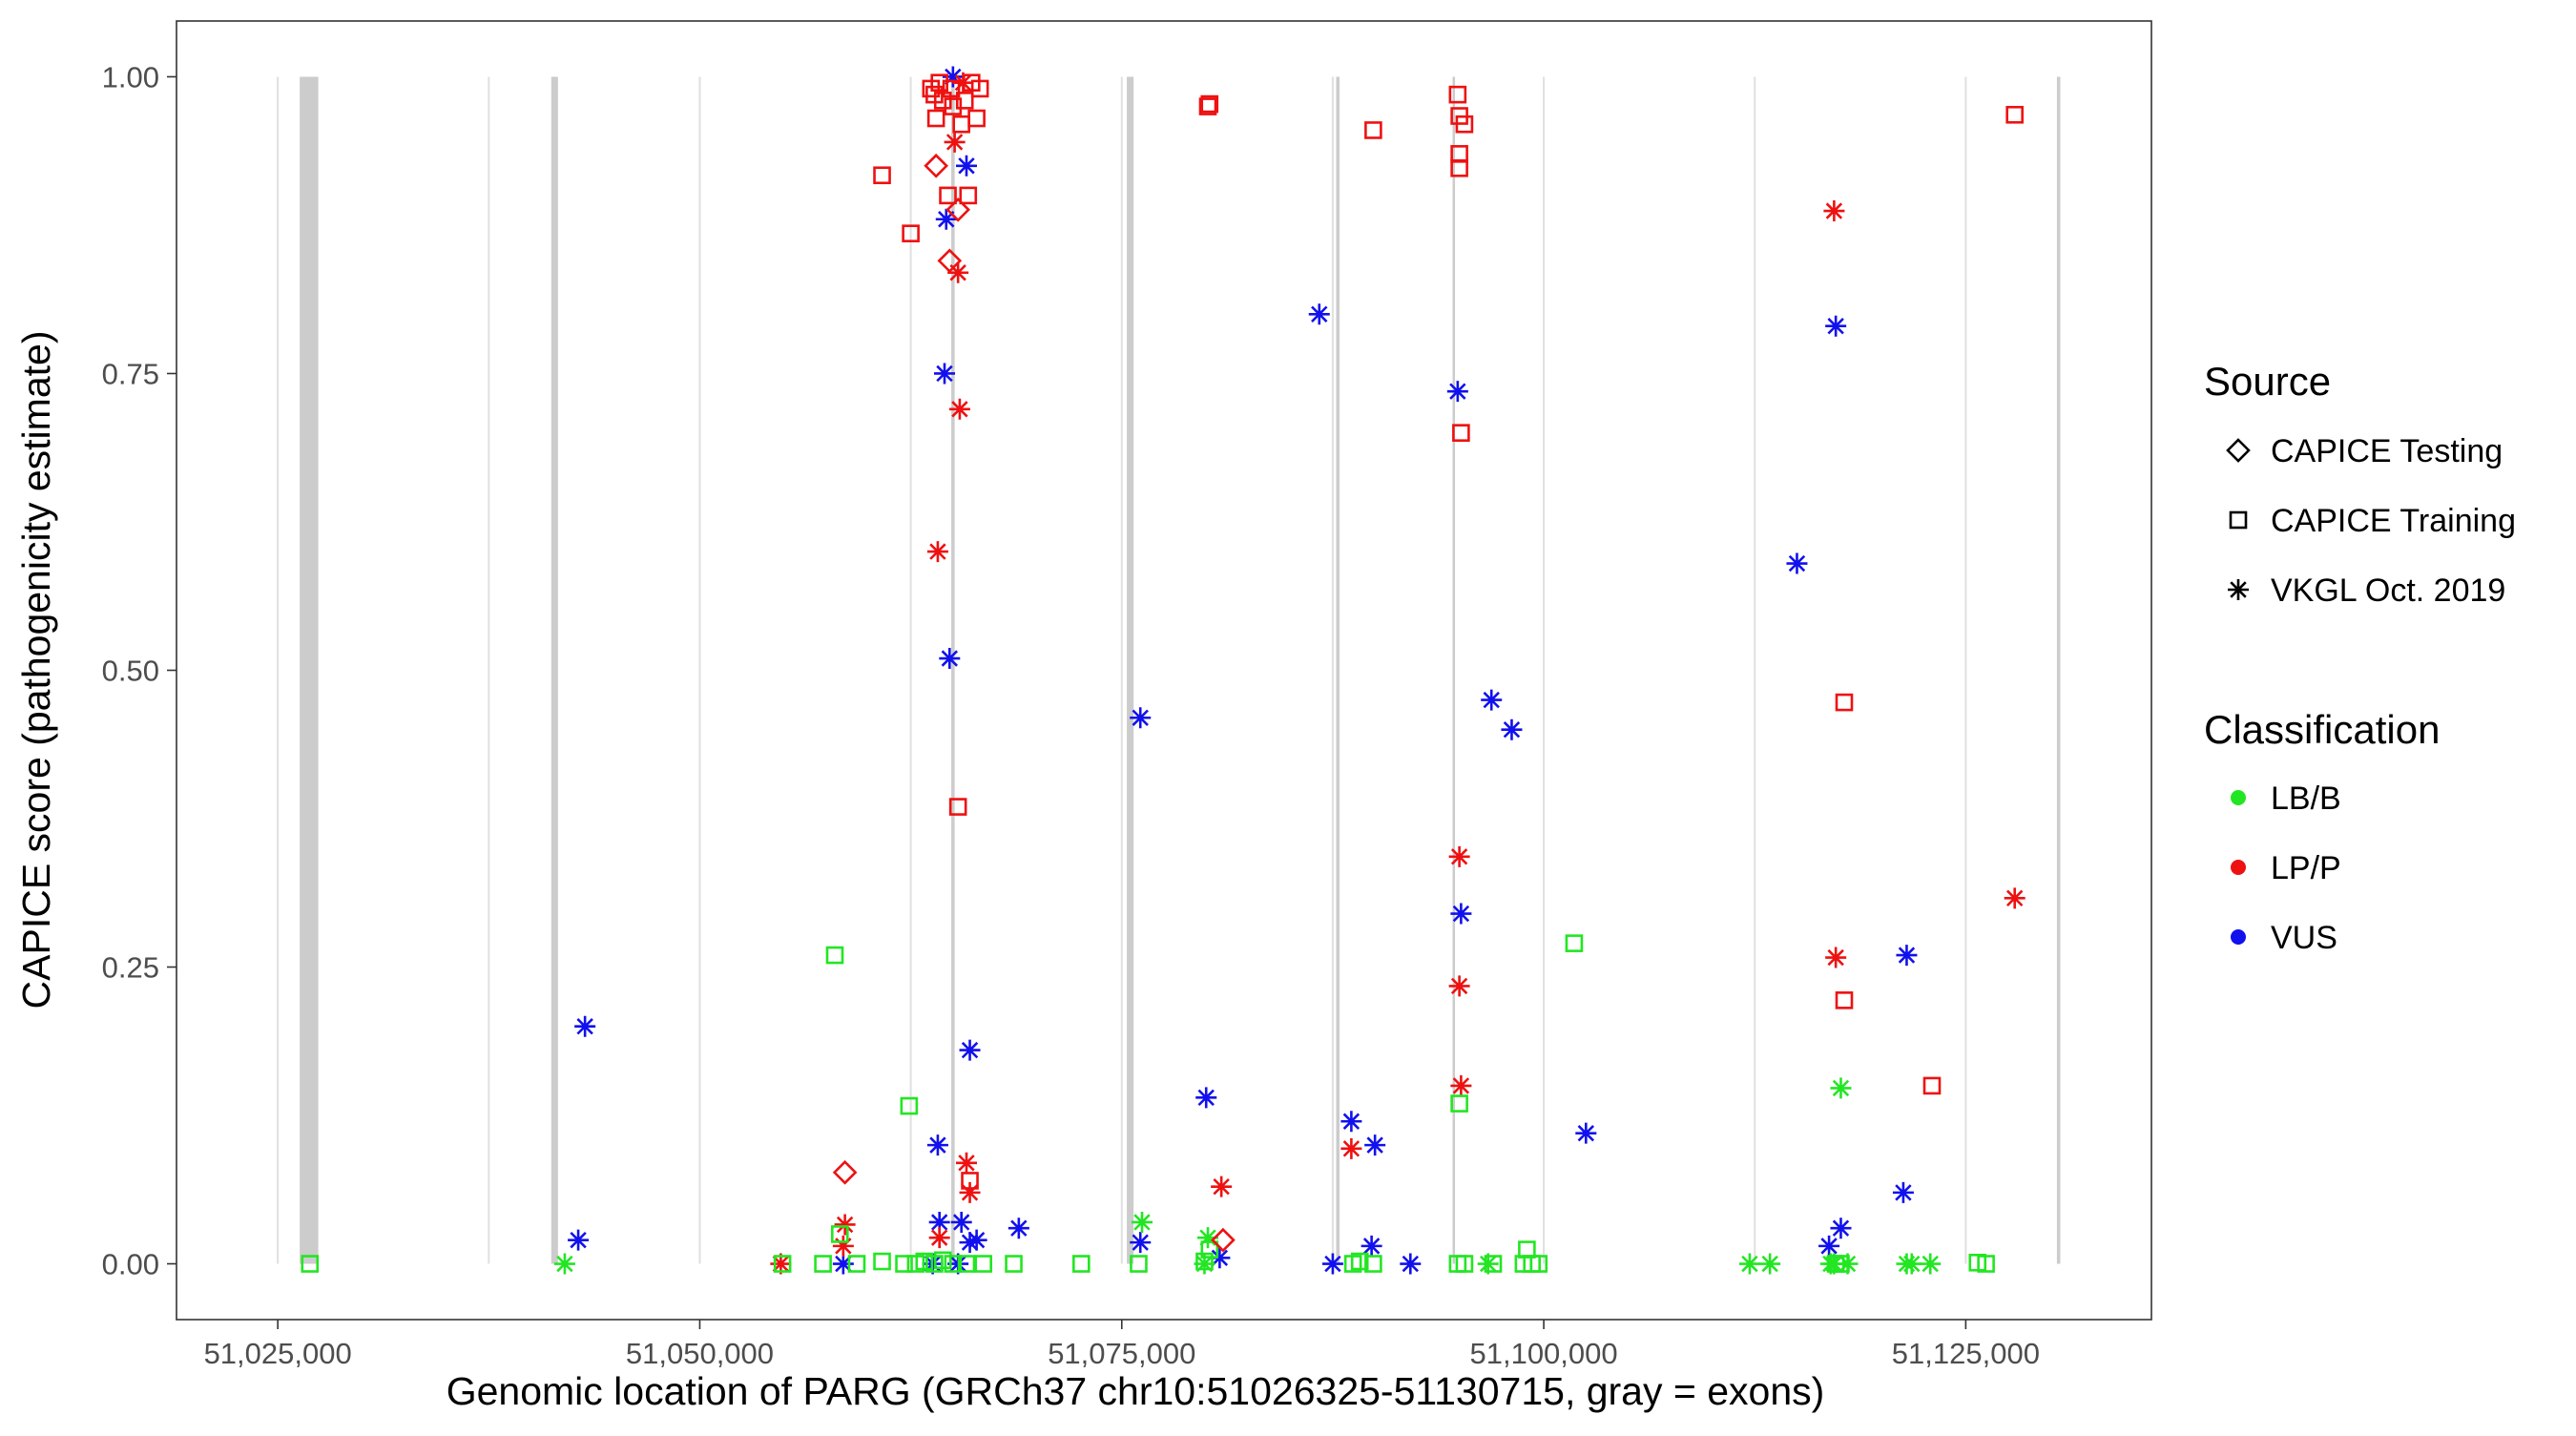 The image size is (2576, 1436). What do you see at coordinates (2306, 868) in the screenshot?
I see `legend-label-lp-p: LP/P` at bounding box center [2306, 868].